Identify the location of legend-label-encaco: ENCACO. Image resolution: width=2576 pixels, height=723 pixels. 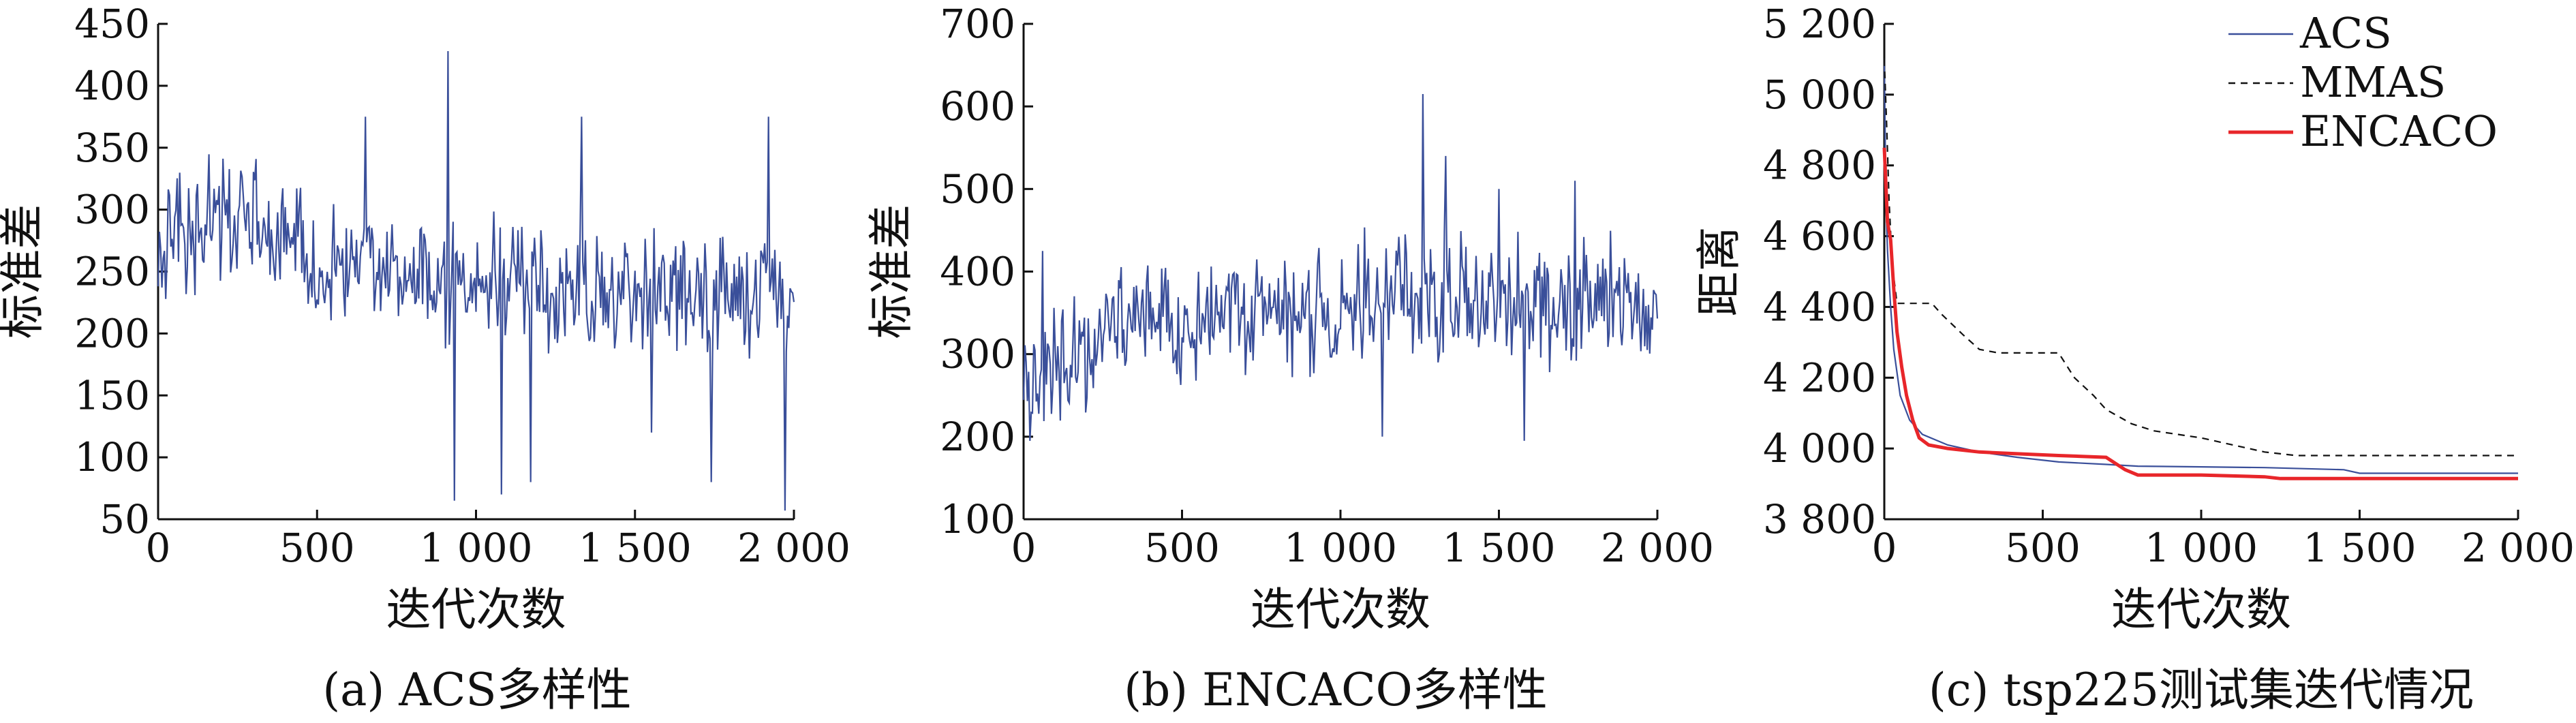
(2399, 131).